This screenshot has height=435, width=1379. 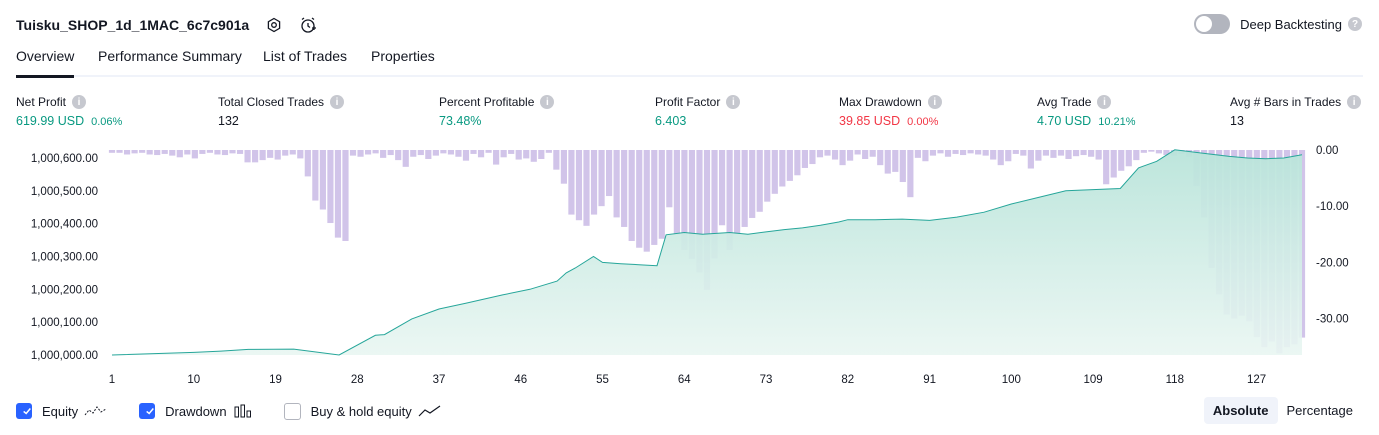 What do you see at coordinates (890, 111) in the screenshot?
I see `metric-max-drawdown: Max Drawdown i 39.85 USD 0.00%` at bounding box center [890, 111].